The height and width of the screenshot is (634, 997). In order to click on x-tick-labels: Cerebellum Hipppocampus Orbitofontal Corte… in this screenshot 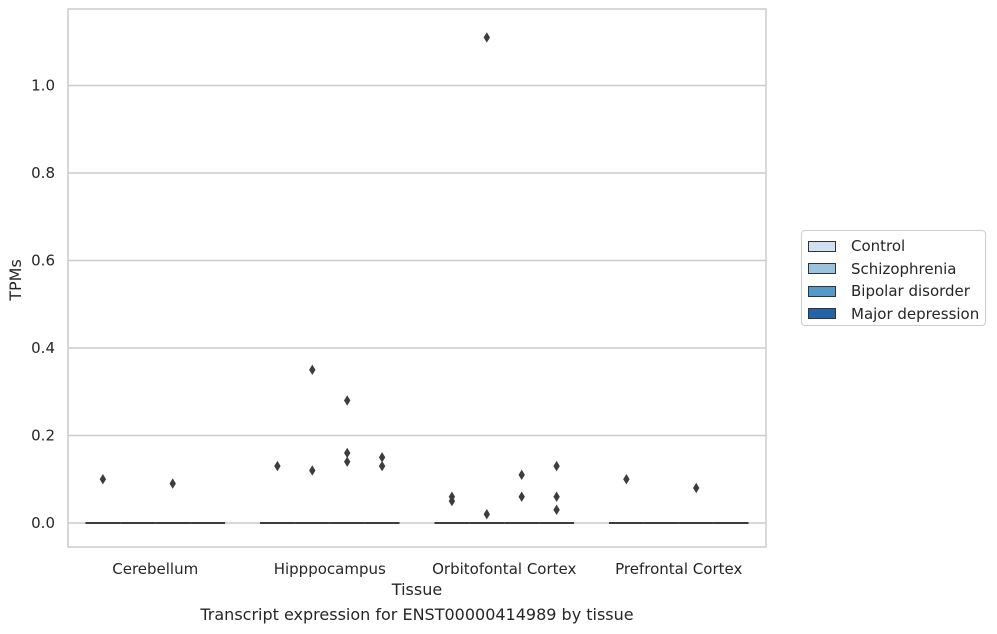, I will do `click(427, 569)`.